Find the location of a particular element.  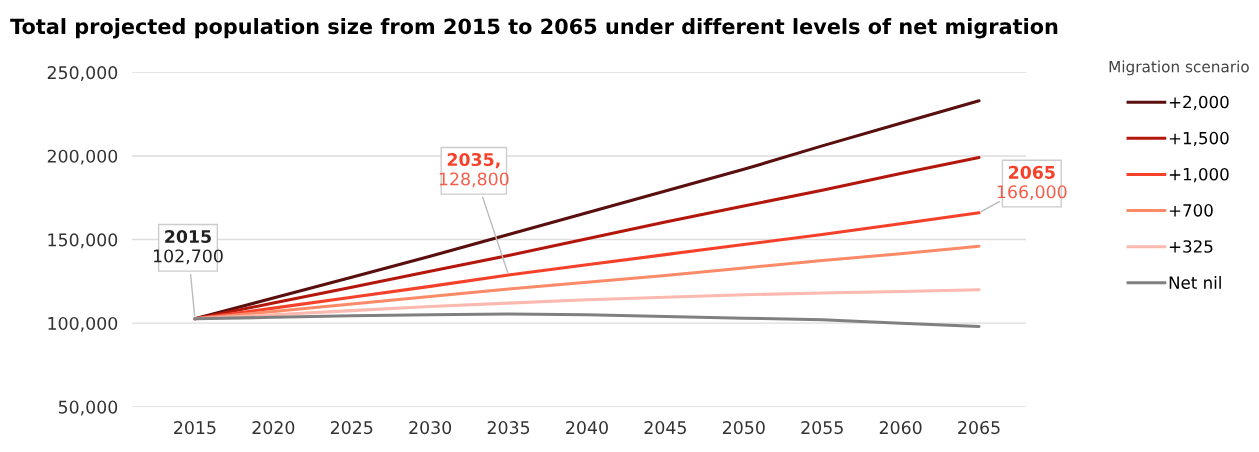

x-tick-label: 2035 is located at coordinates (508, 428).